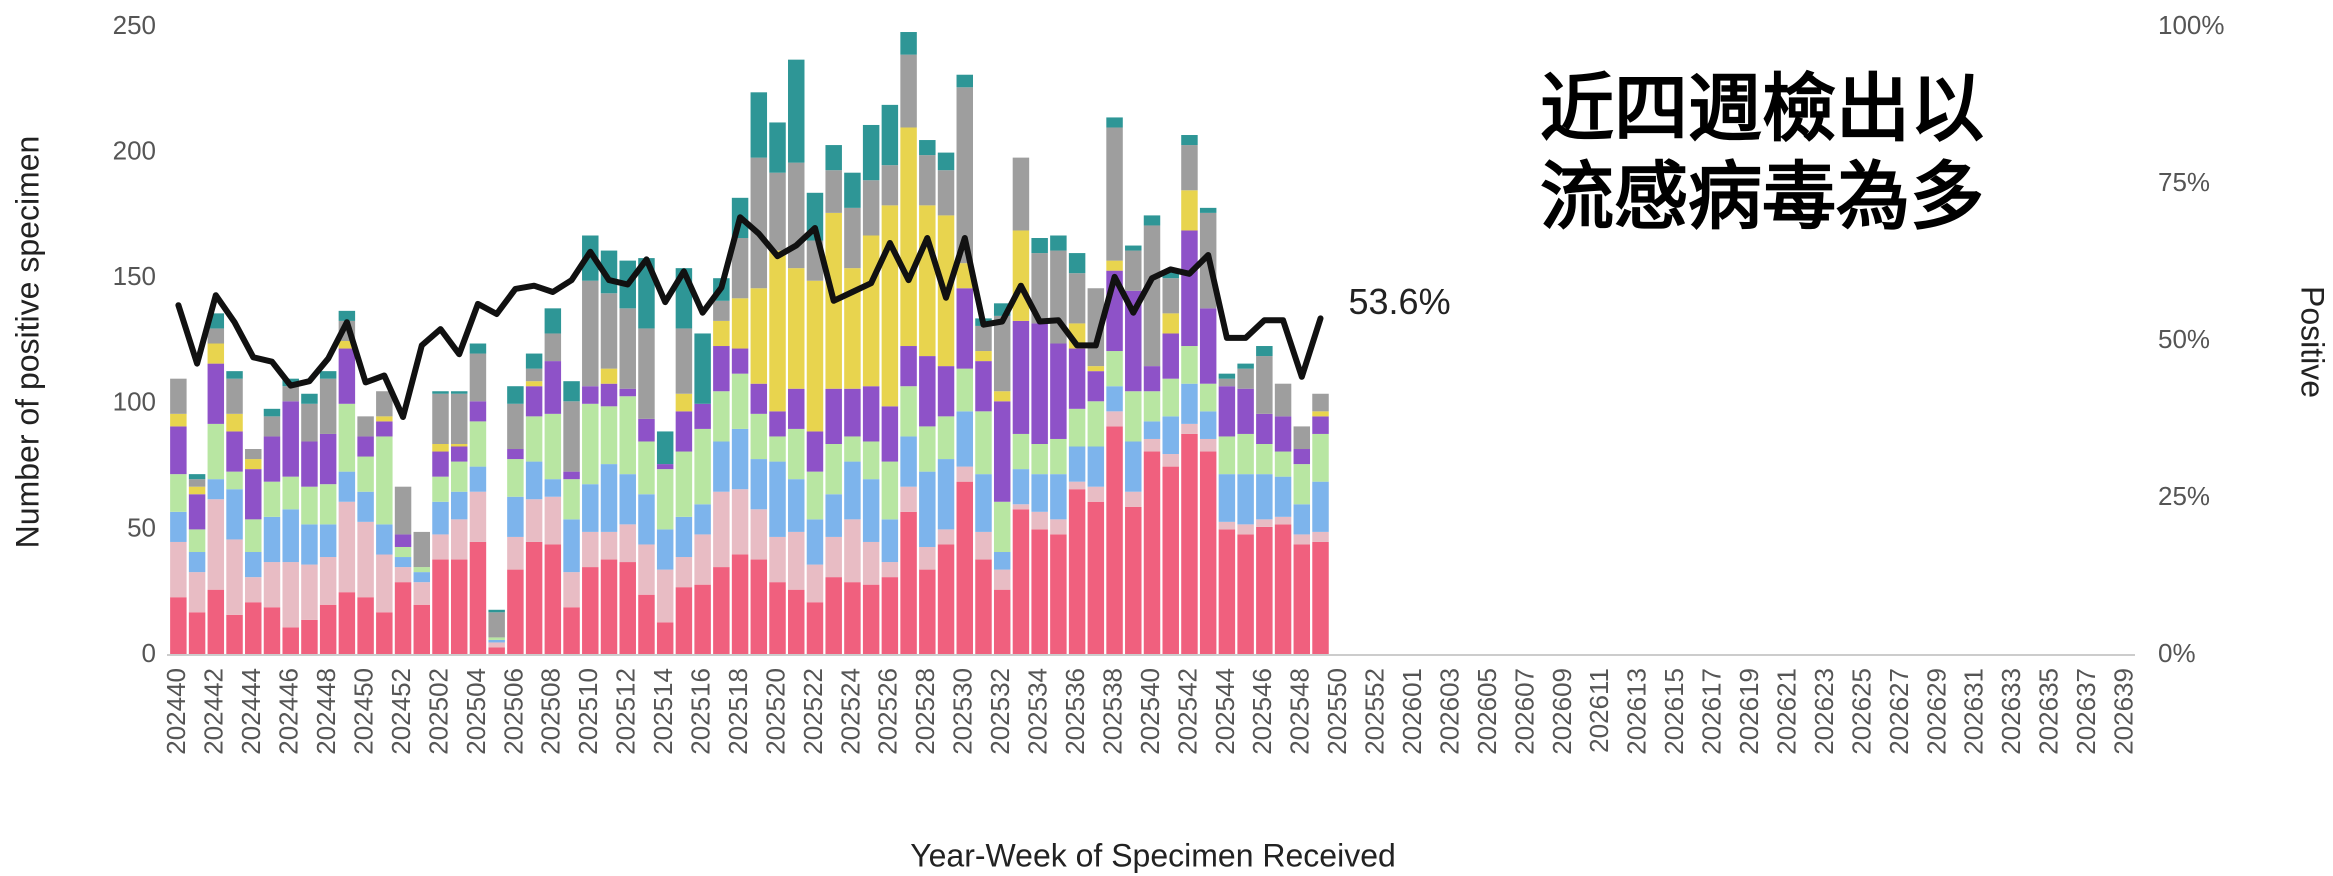 The image size is (2333, 876). Describe the element at coordinates (149, 653) in the screenshot. I see `y-tick-label: 0` at that location.